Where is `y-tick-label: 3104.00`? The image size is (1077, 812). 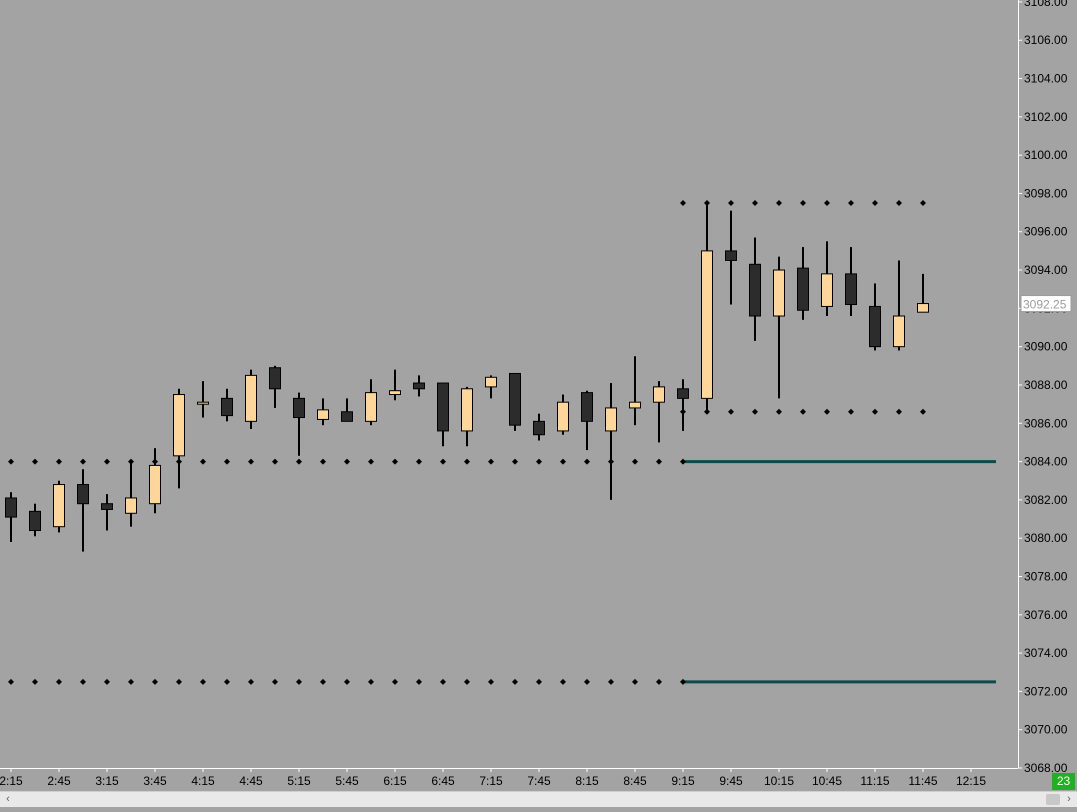
y-tick-label: 3104.00 is located at coordinates (1046, 79).